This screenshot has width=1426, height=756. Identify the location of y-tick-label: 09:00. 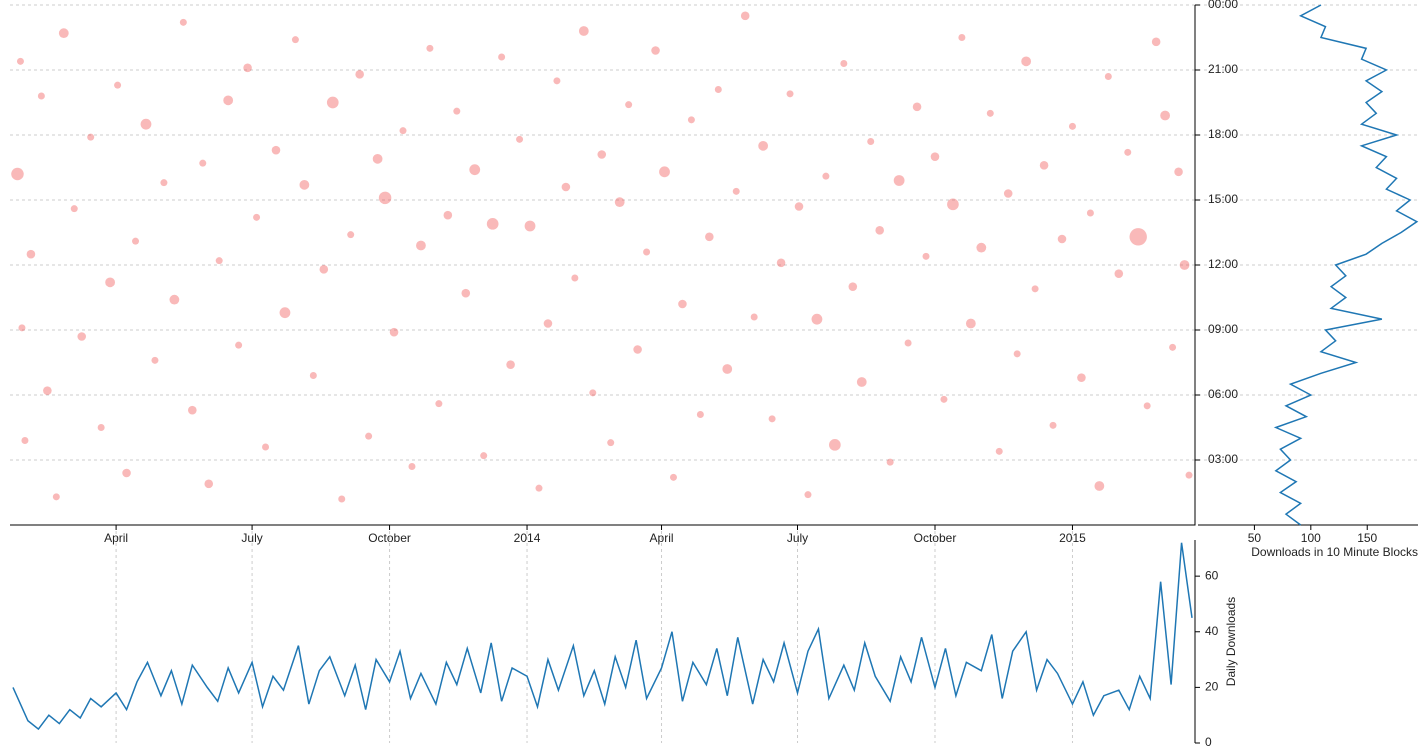
(1223, 329).